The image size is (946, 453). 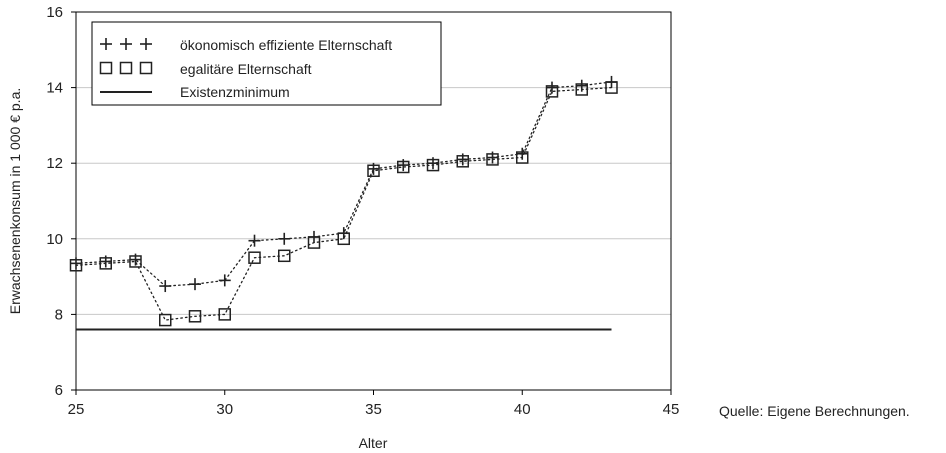 What do you see at coordinates (814, 411) in the screenshot?
I see `source-note: Quelle: Eigene Berechnungen.` at bounding box center [814, 411].